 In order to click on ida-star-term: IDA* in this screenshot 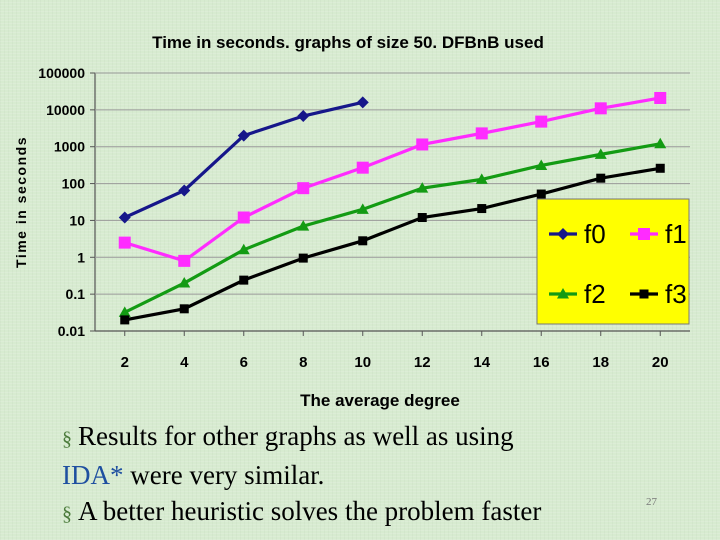, I will do `click(93, 475)`.